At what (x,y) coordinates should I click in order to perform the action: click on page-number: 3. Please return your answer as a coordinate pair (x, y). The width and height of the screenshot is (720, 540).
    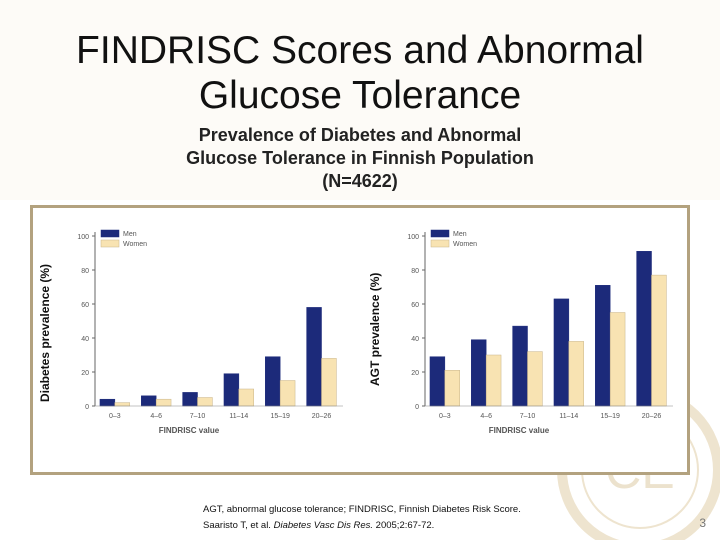
    Looking at the image, I should click on (702, 523).